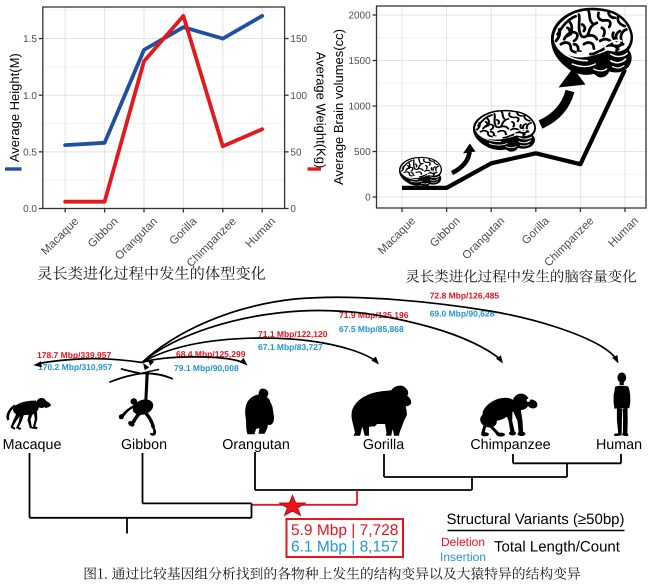 The width and height of the screenshot is (650, 585). I want to click on svg-text: 71.1 Mbp/122,120, so click(293, 334).